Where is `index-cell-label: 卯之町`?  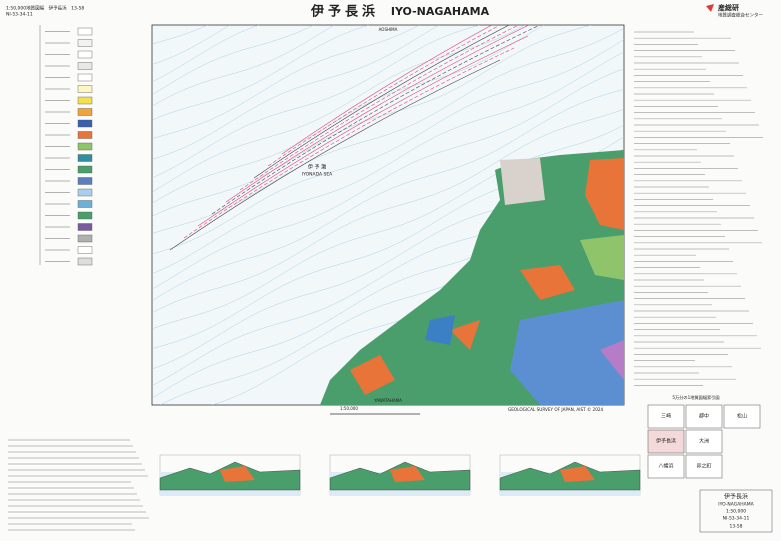
index-cell-label: 卯之町 is located at coordinates (703, 466).